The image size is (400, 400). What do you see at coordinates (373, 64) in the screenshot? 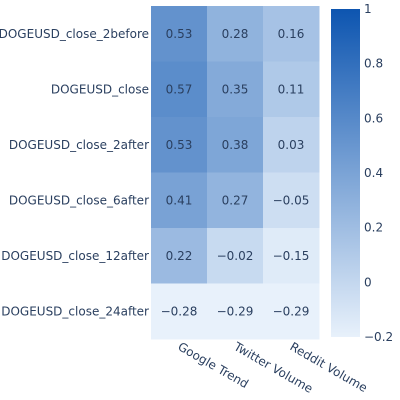
I see `colorbar-tick-label: 0.8` at bounding box center [373, 64].